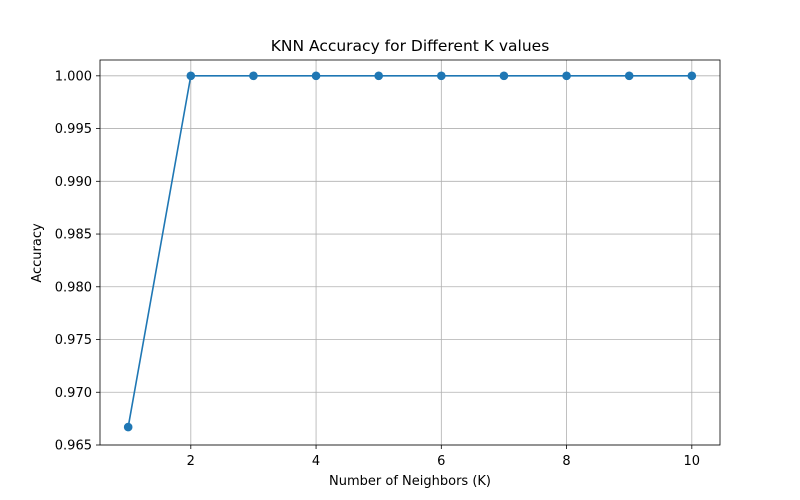 The width and height of the screenshot is (800, 500). I want to click on y-tick-label: 0.985, so click(73, 235).